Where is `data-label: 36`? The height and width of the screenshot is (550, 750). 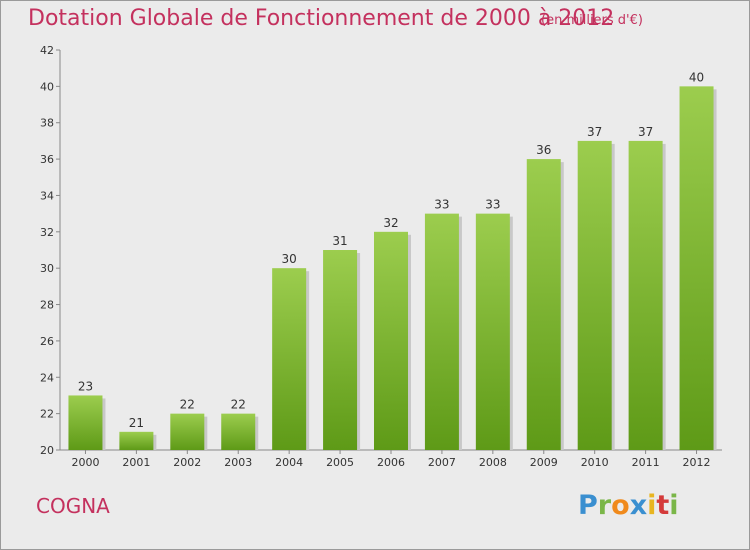 data-label: 36 is located at coordinates (543, 150).